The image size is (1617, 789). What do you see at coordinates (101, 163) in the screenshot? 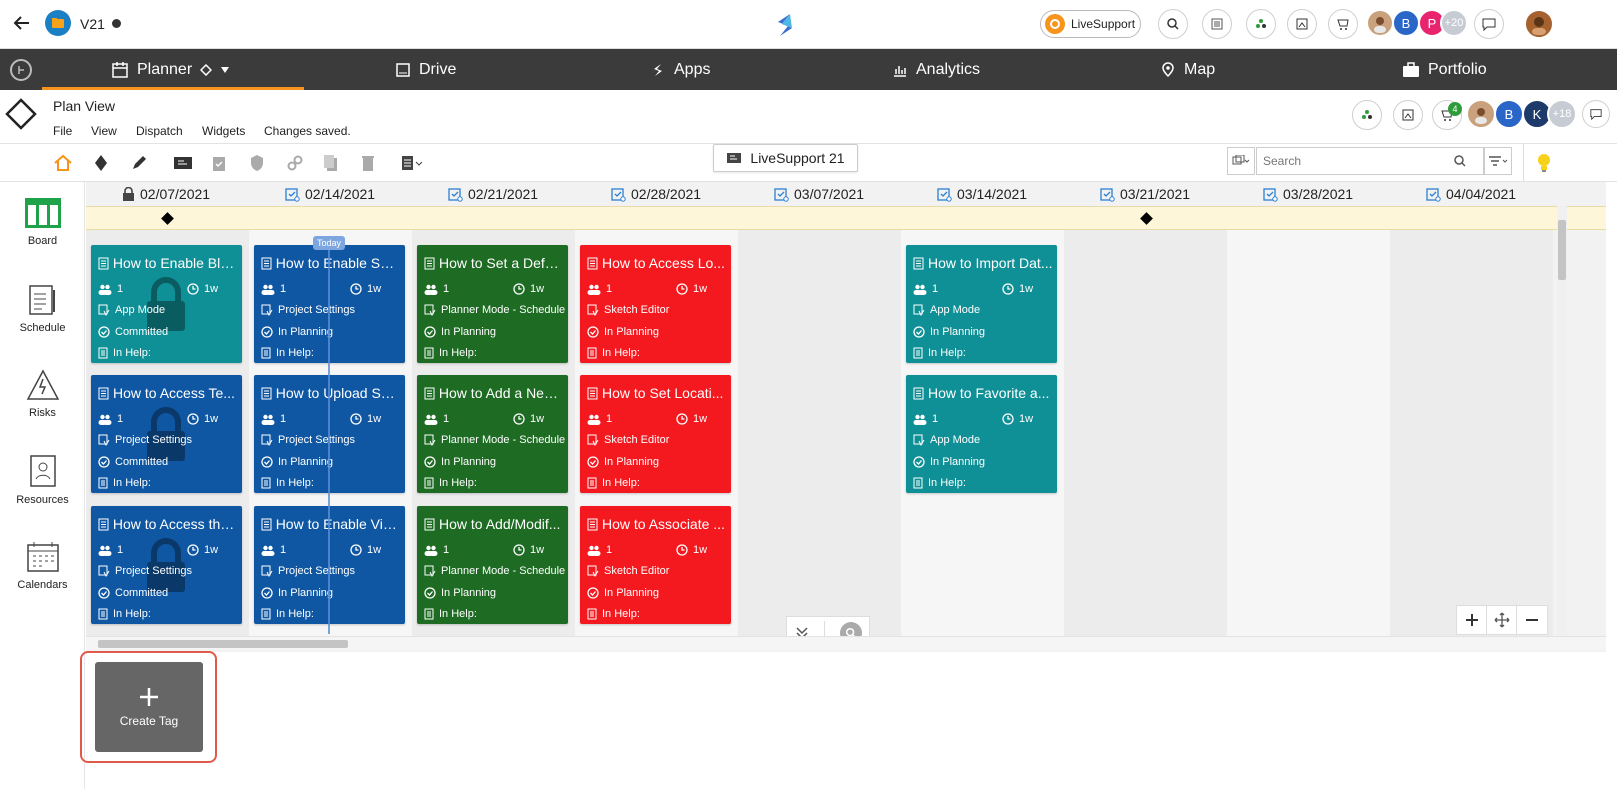
I see `pen-nib-icon` at bounding box center [101, 163].